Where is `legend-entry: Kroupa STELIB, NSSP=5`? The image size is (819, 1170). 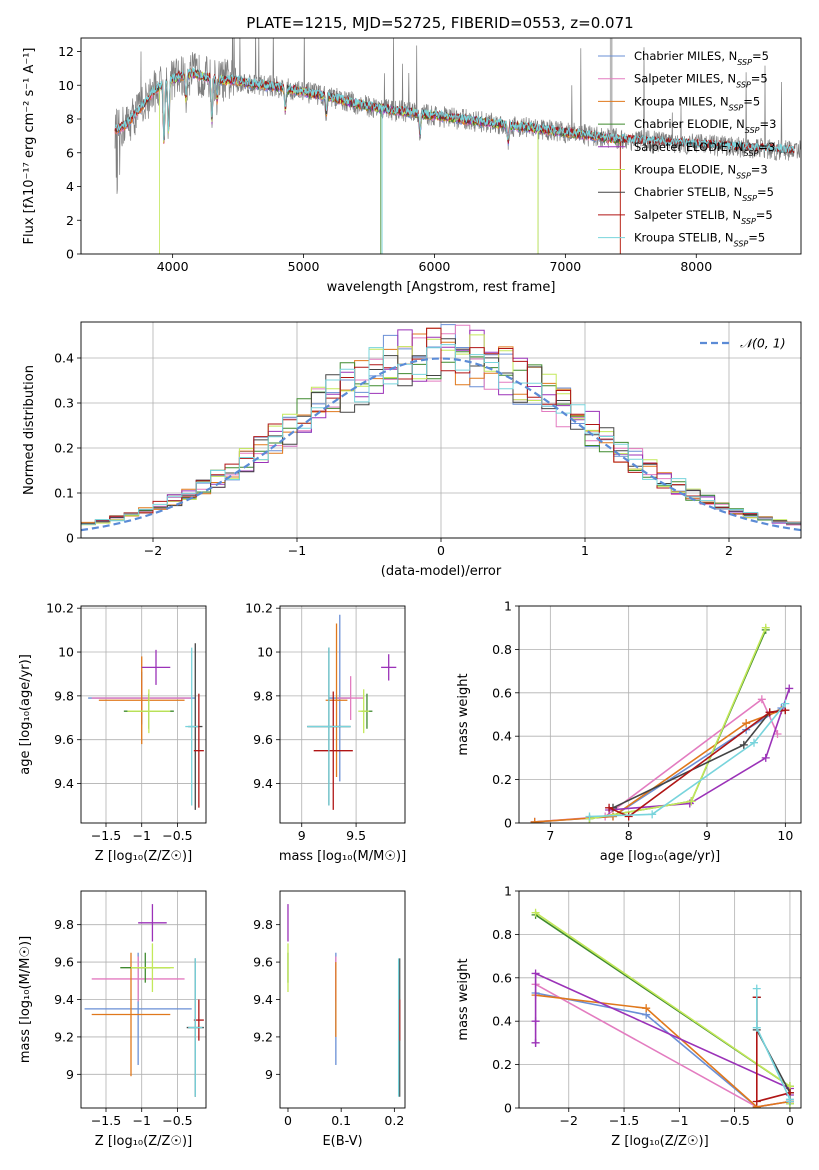
legend-entry: Kroupa STELIB, NSSP=5 is located at coordinates (699, 240).